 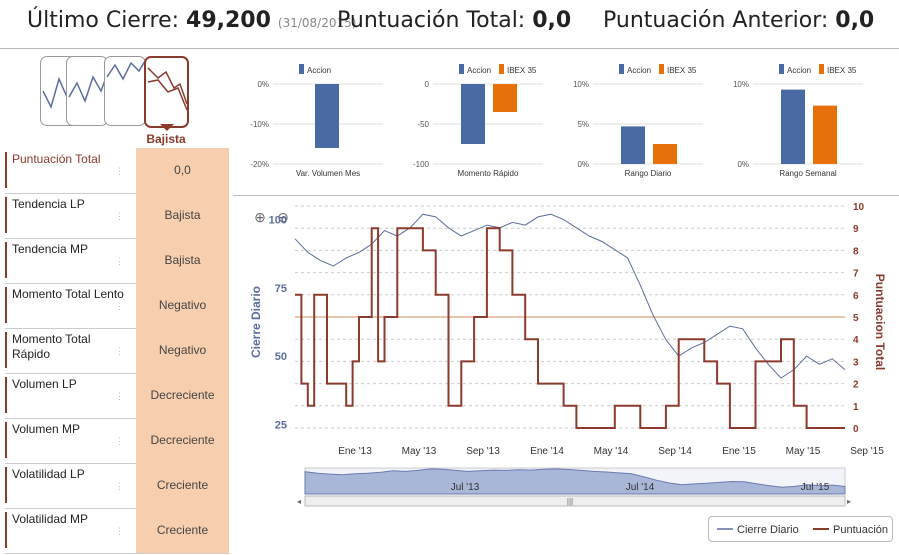 What do you see at coordinates (281, 357) in the screenshot?
I see `left-tick-label: 50` at bounding box center [281, 357].